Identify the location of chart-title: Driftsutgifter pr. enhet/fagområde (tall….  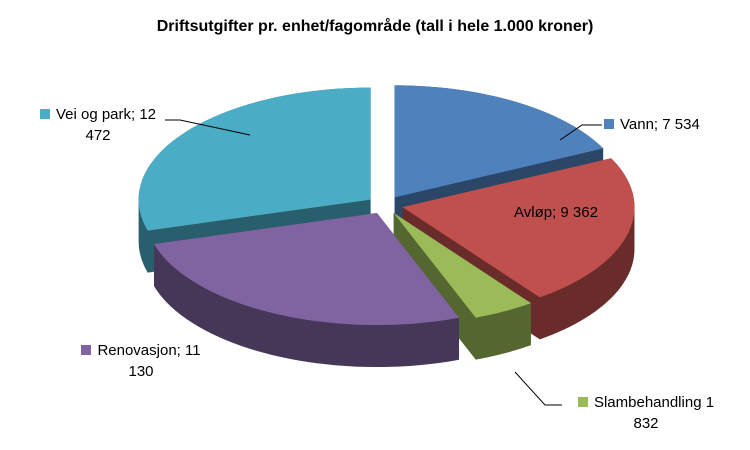
(375, 26).